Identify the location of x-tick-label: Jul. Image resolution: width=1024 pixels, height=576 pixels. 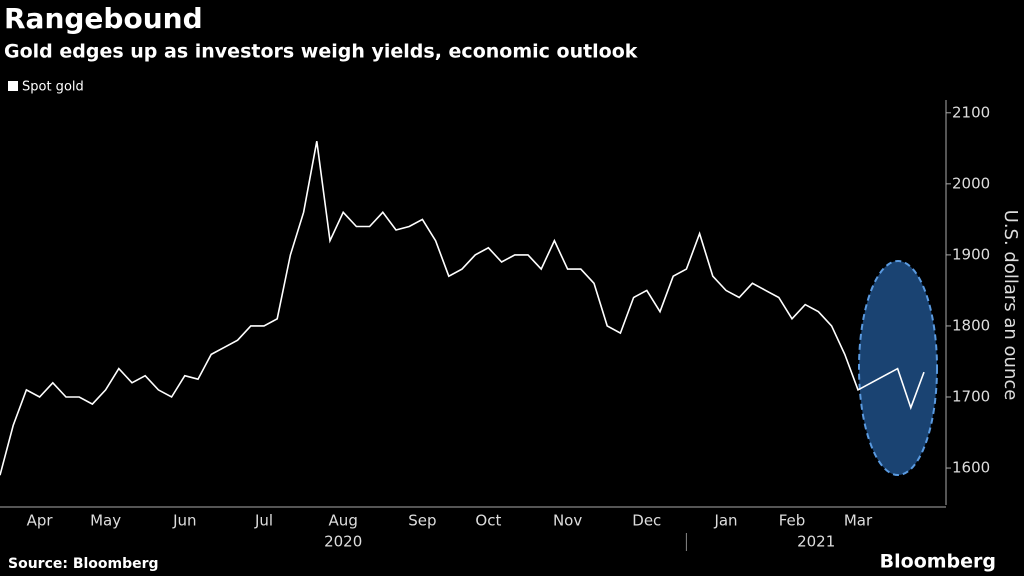
(263, 521).